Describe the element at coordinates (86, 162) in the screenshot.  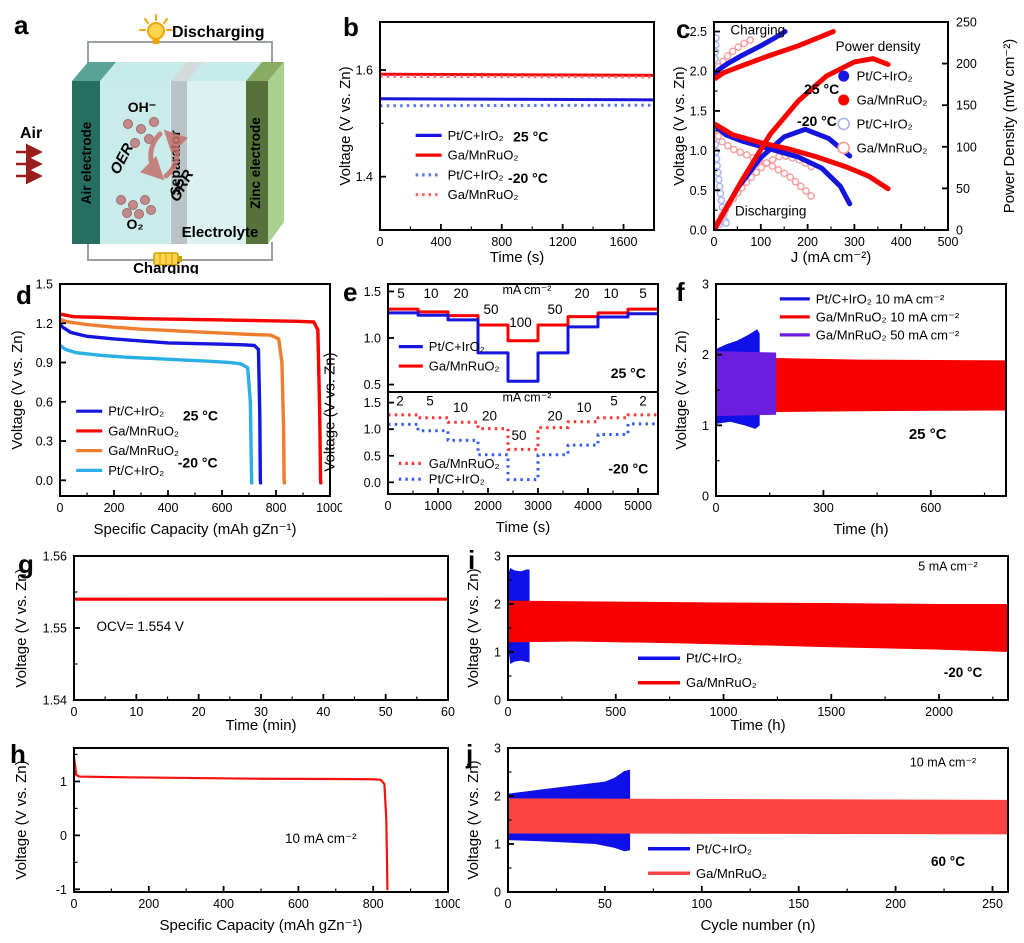
I see `air-electrode-slab` at that location.